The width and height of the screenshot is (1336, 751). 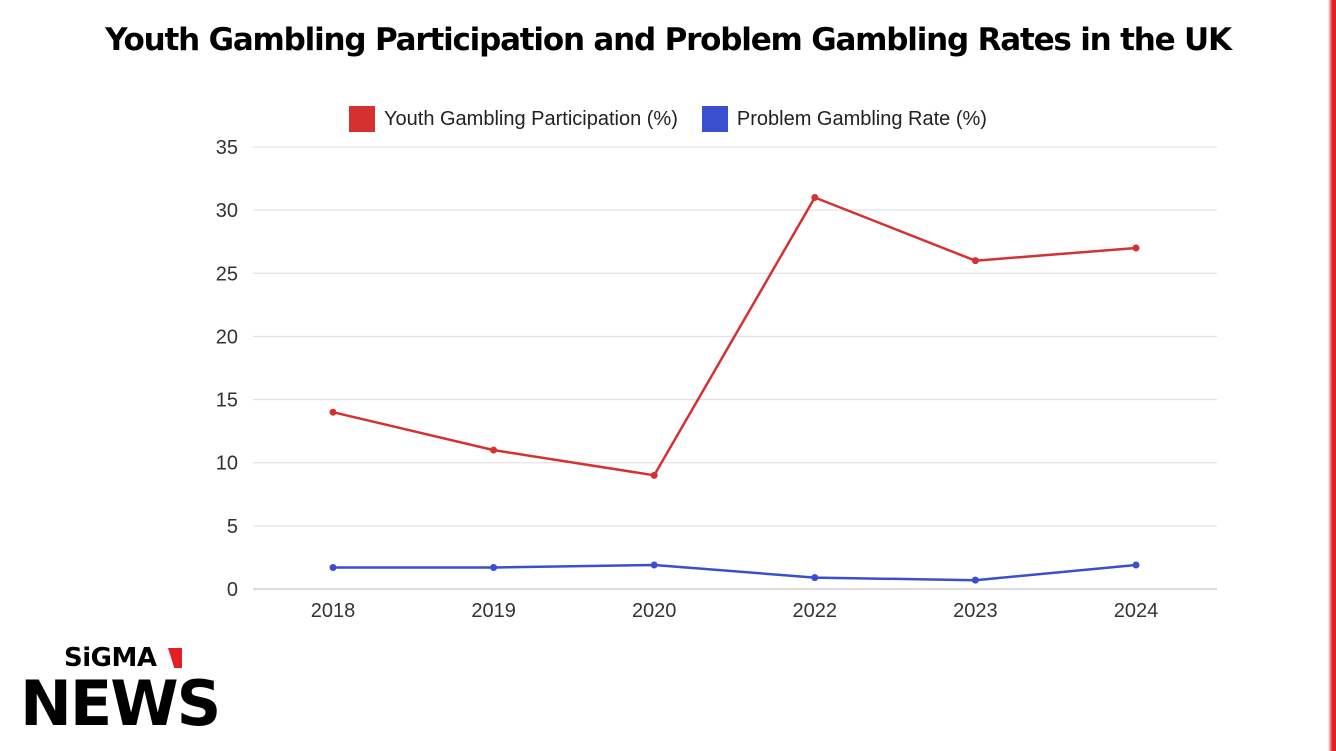 I want to click on y-tick-label: 35, so click(x=227, y=148).